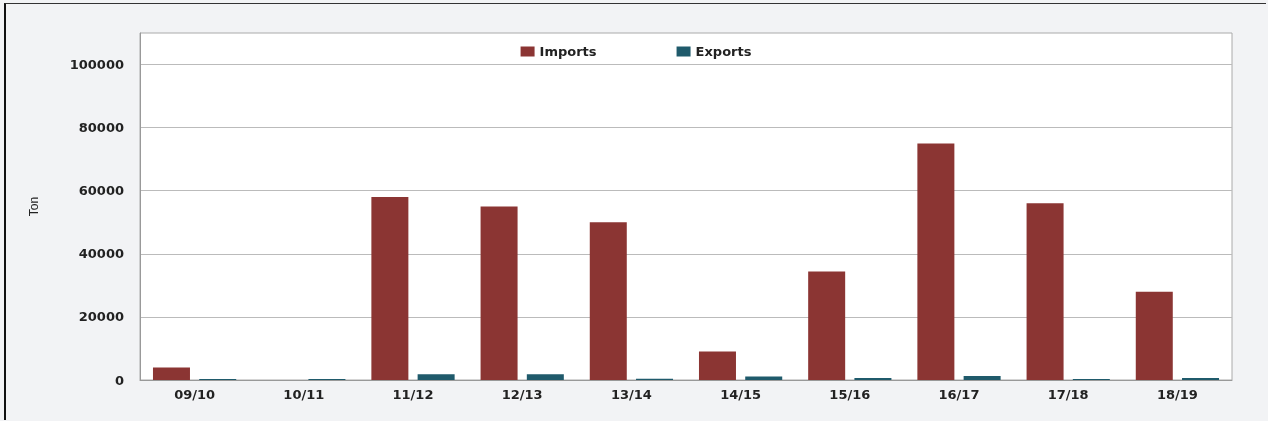  What do you see at coordinates (1068, 394) in the screenshot?
I see `x-tick-label: 17/18` at bounding box center [1068, 394].